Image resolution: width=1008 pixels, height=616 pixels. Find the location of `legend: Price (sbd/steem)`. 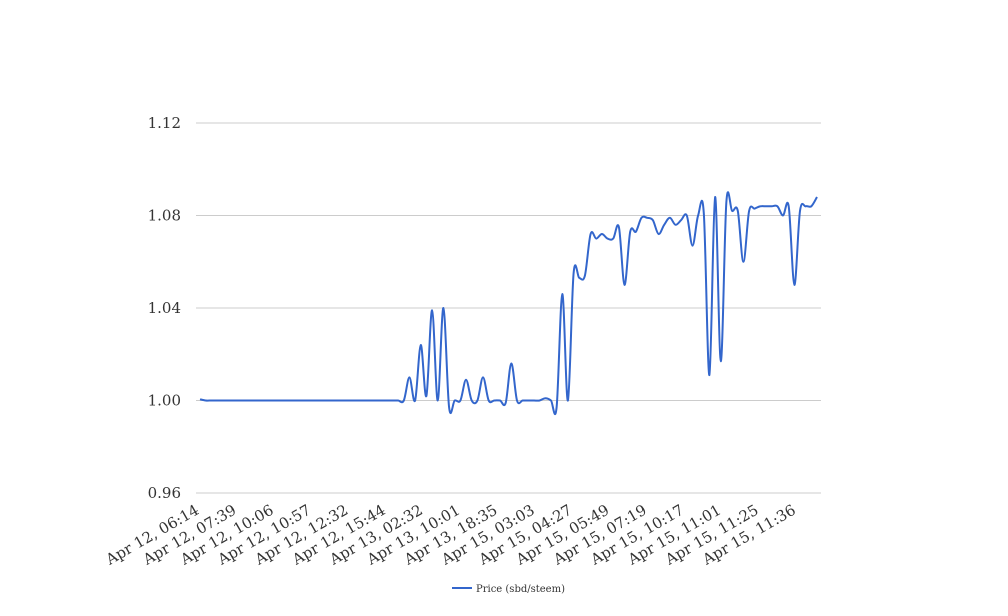

legend: Price (sbd/steem) is located at coordinates (508, 589).